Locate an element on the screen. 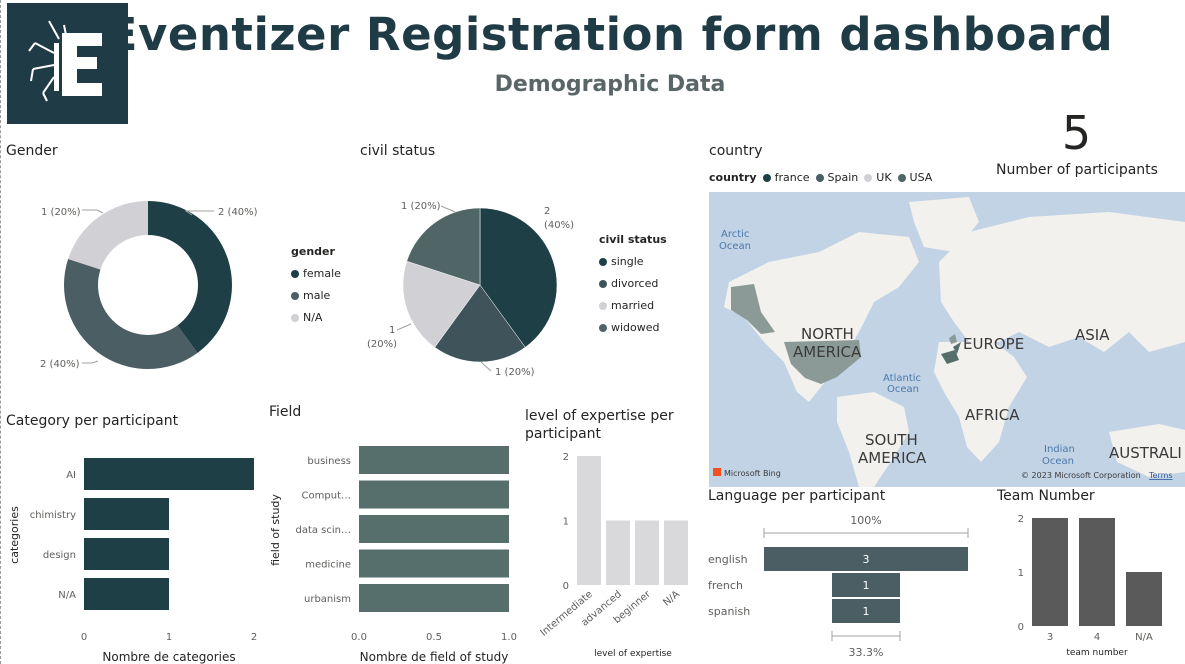  map-terms-link: Terms is located at coordinates (1160, 475).